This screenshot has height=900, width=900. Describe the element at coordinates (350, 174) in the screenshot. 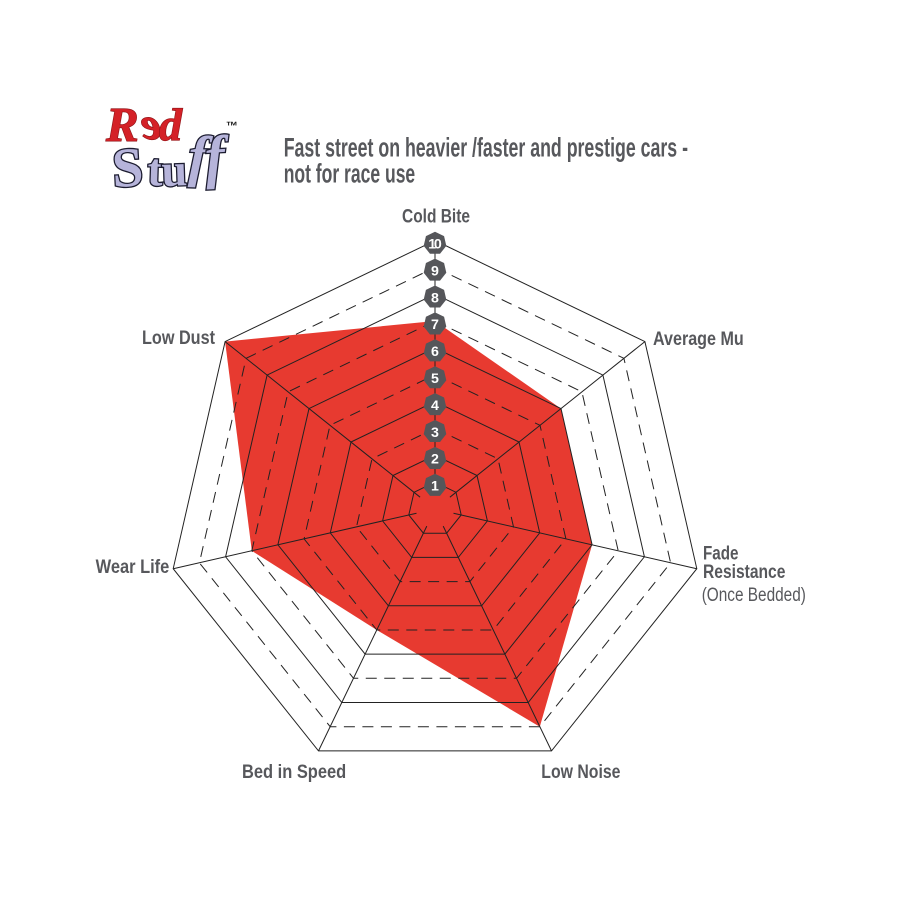

I see `svg-text: not for race use` at that location.